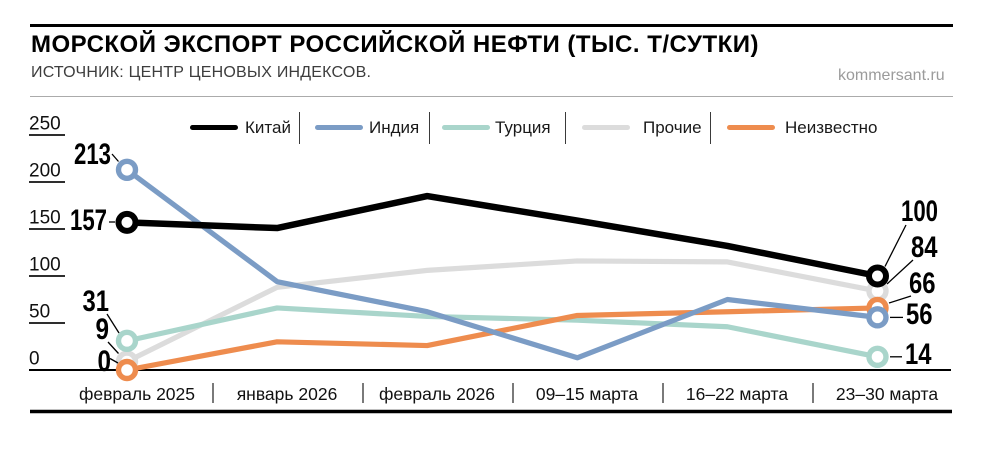 The width and height of the screenshot is (1000, 452). I want to click on legend-label-unknown: Неизвестно, so click(831, 127).